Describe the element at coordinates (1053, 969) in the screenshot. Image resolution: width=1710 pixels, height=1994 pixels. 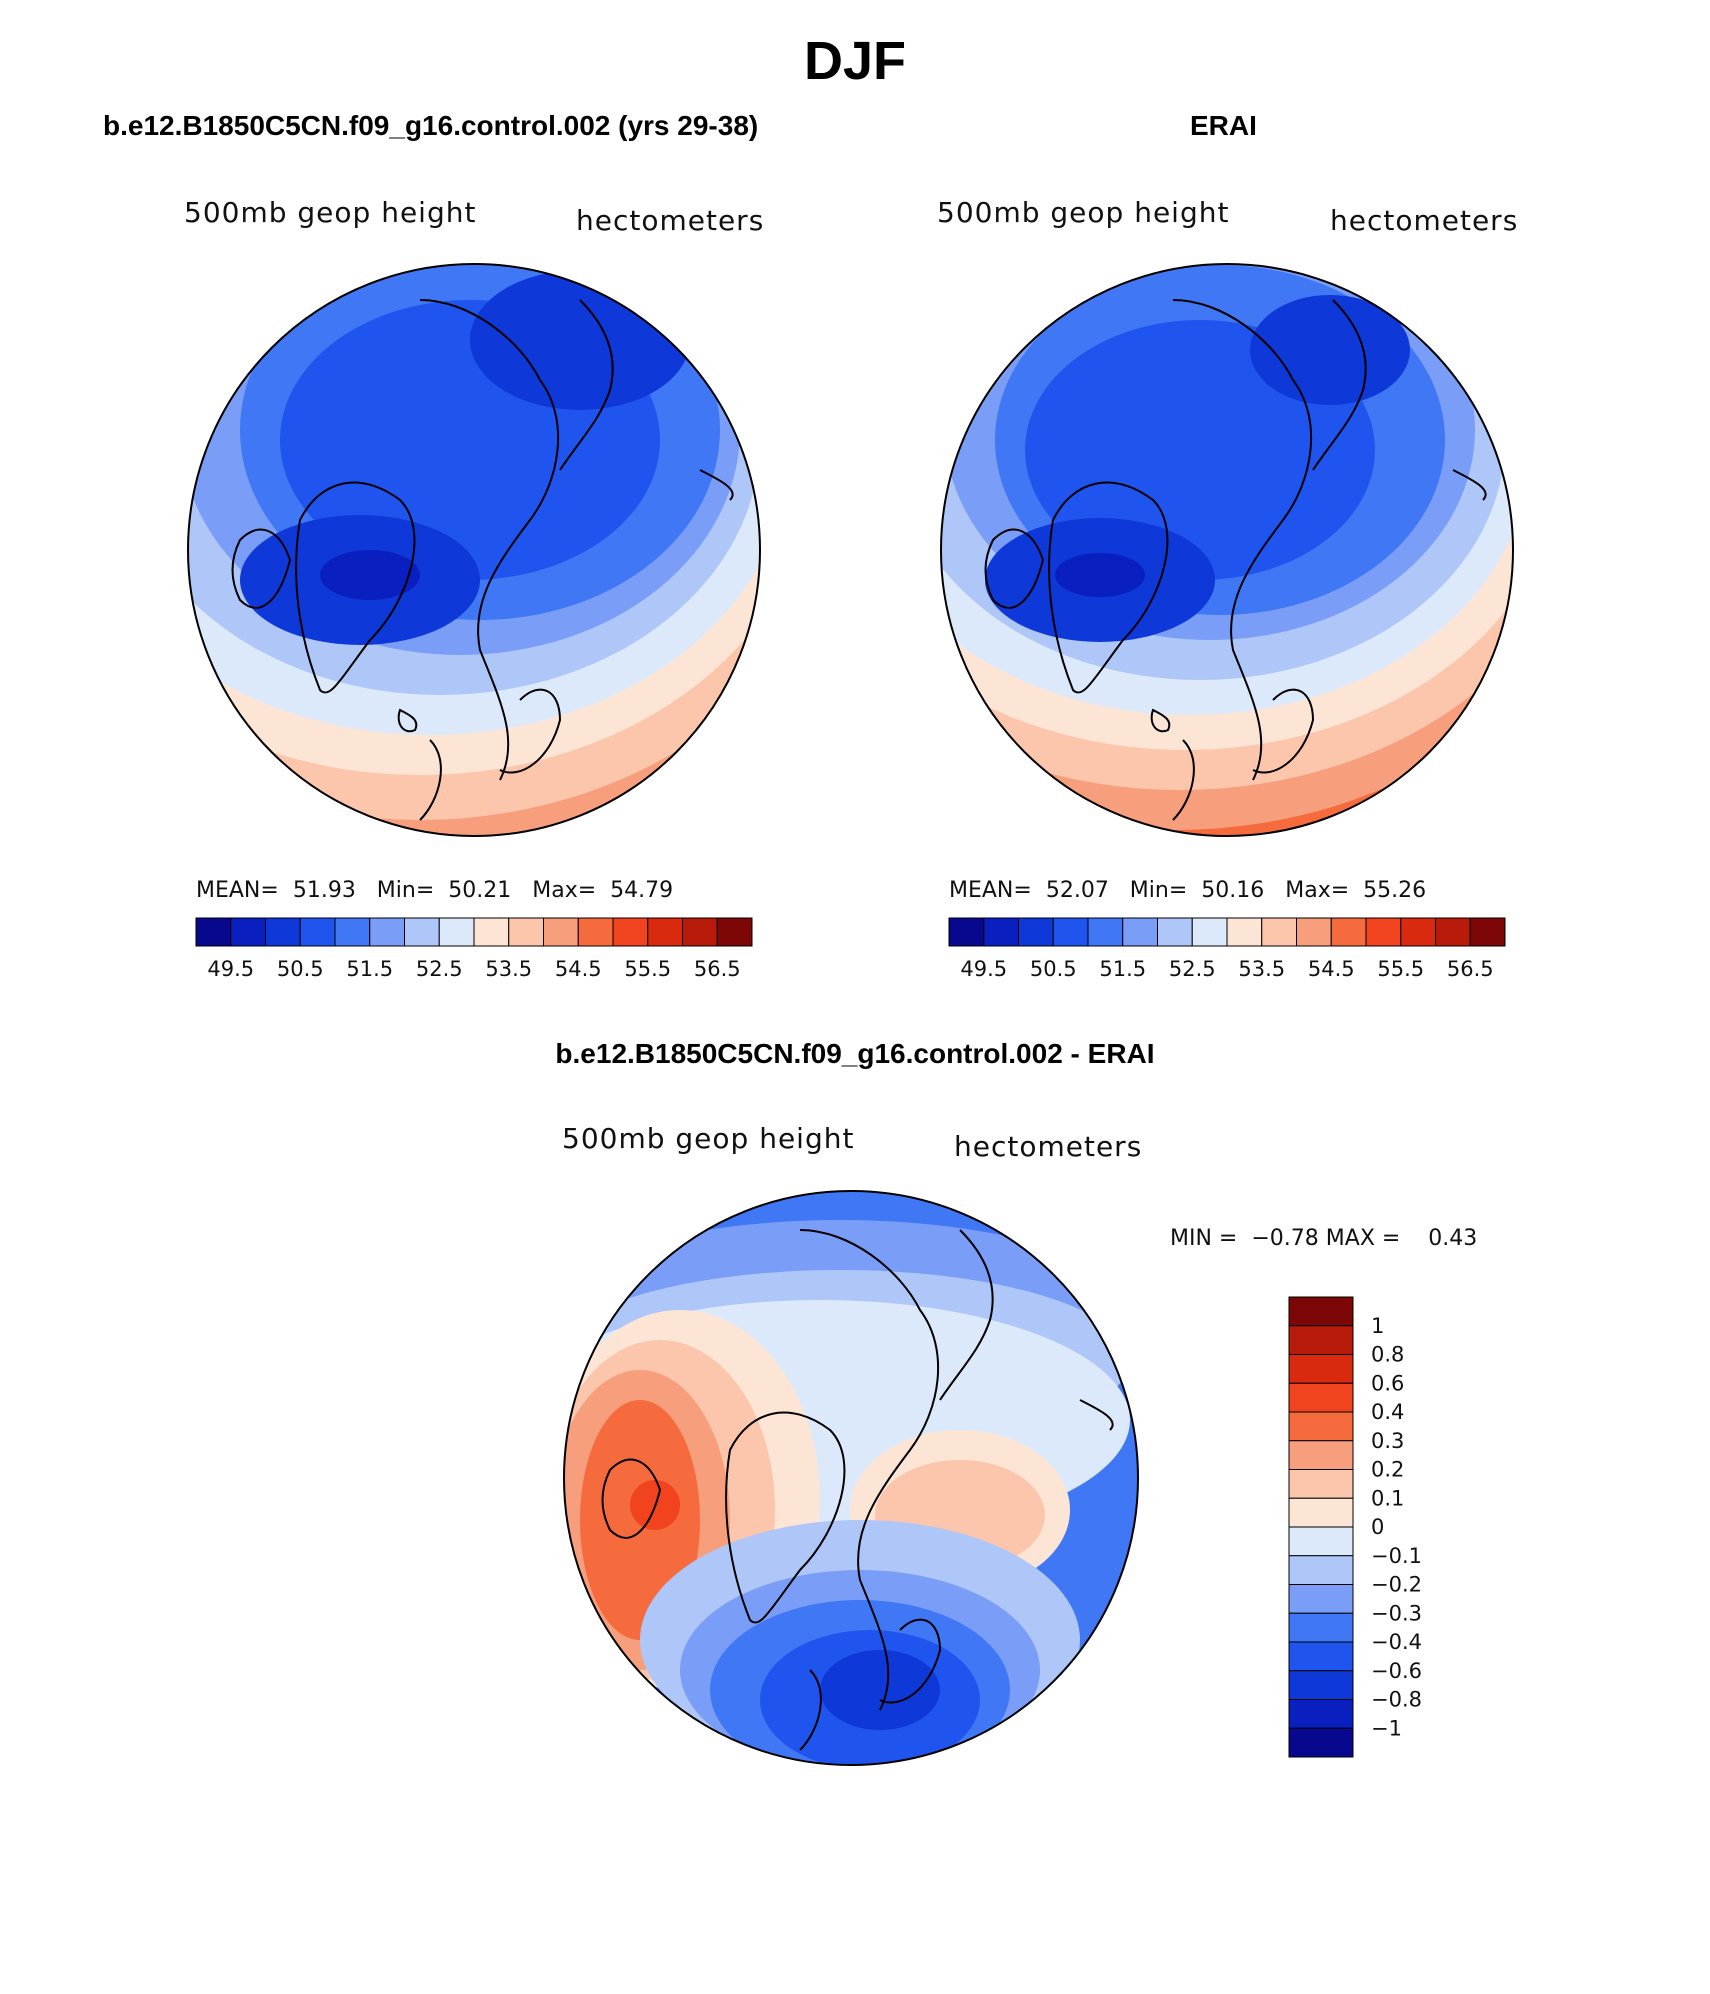
I see `obs-colorbar-tick-label: 50.5` at that location.